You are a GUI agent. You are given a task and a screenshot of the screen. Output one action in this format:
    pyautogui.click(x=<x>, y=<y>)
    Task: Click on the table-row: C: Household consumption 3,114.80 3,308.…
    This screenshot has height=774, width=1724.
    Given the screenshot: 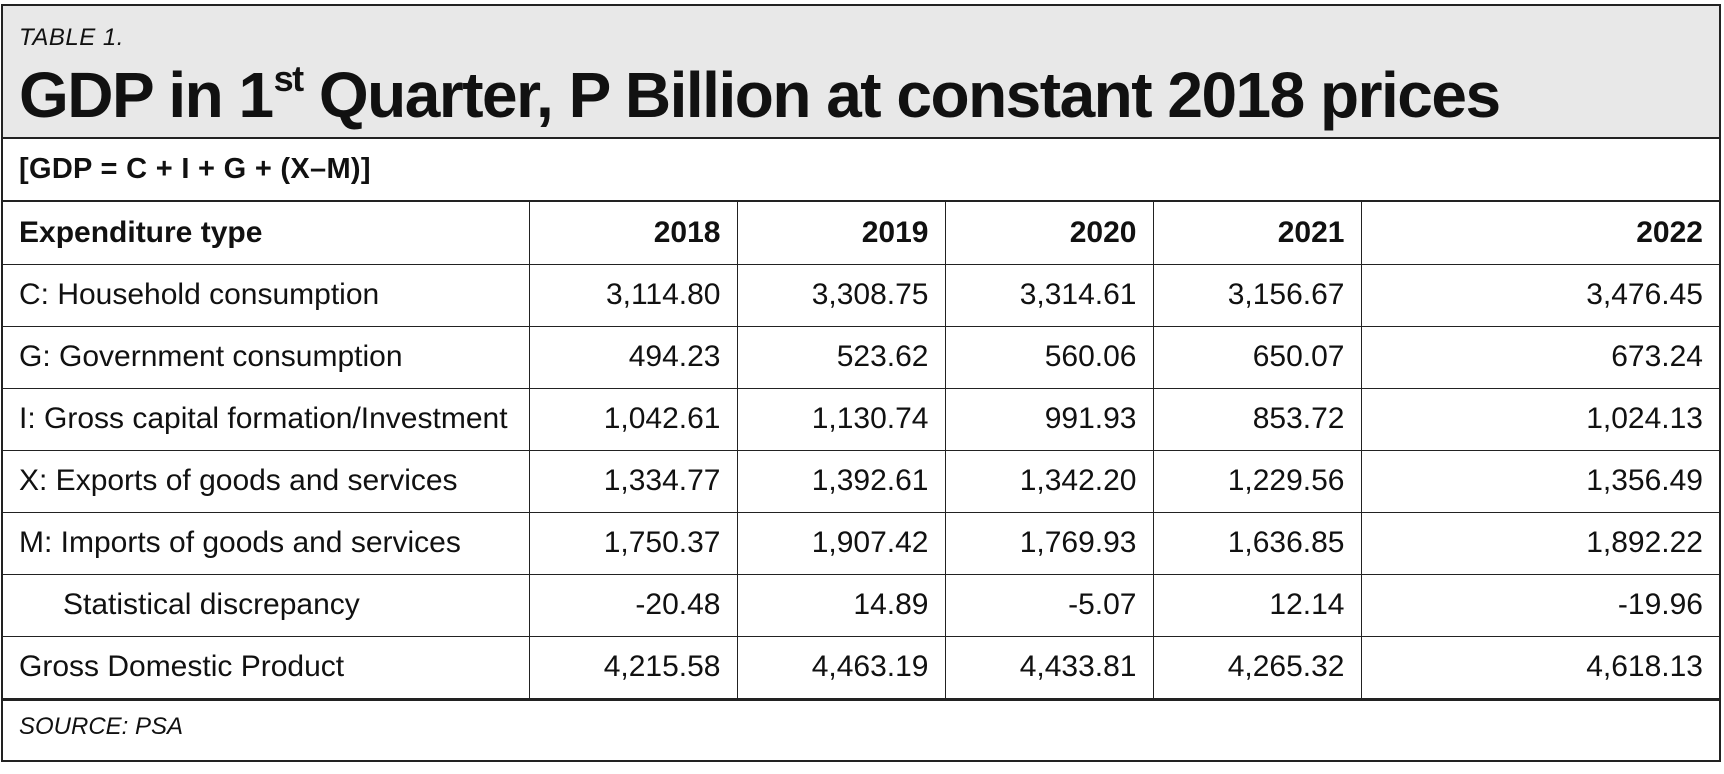 What is the action you would take?
    pyautogui.click(x=861, y=295)
    